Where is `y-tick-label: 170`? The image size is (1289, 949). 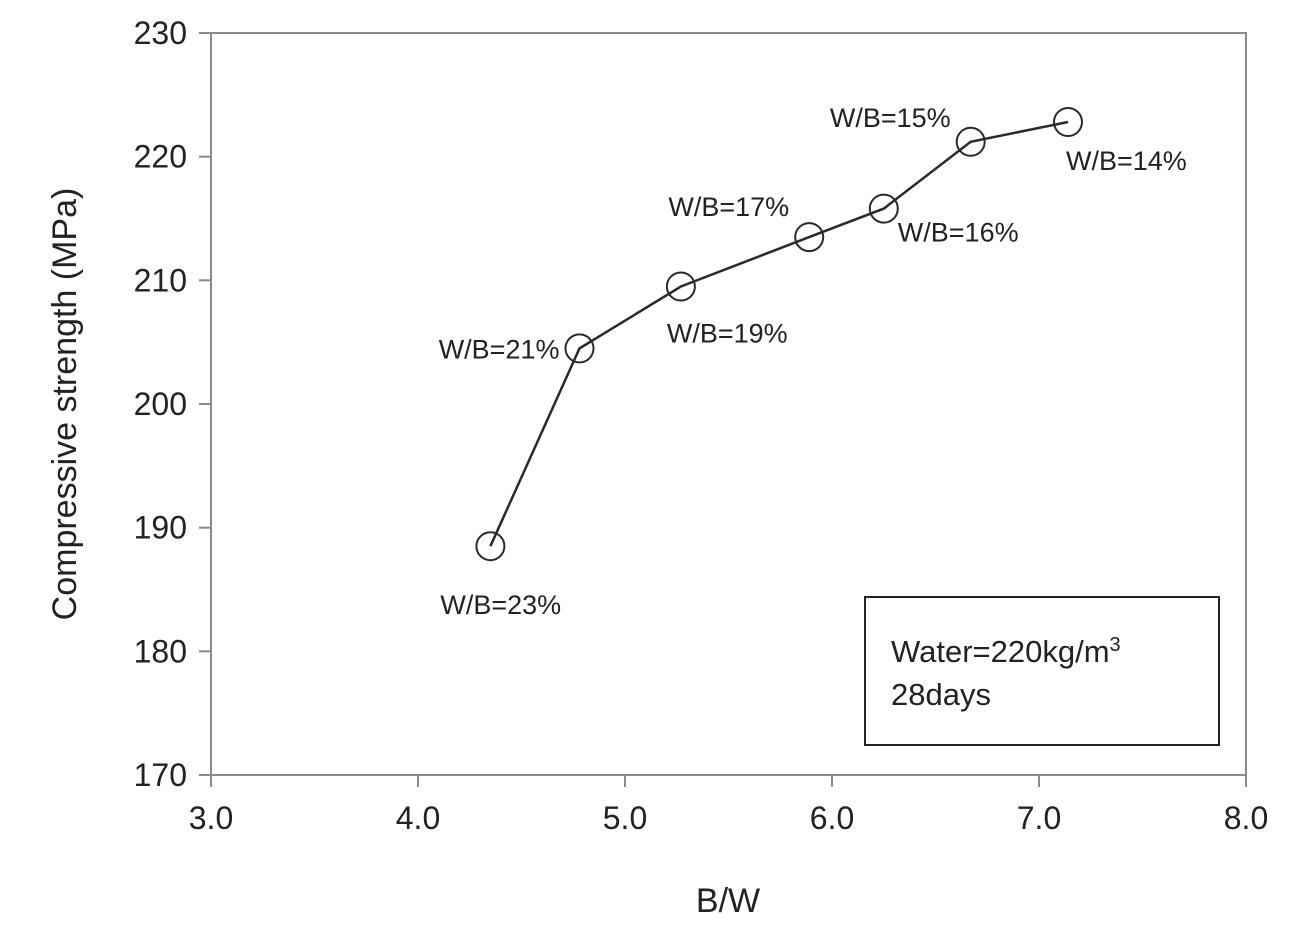 y-tick-label: 170 is located at coordinates (160, 775).